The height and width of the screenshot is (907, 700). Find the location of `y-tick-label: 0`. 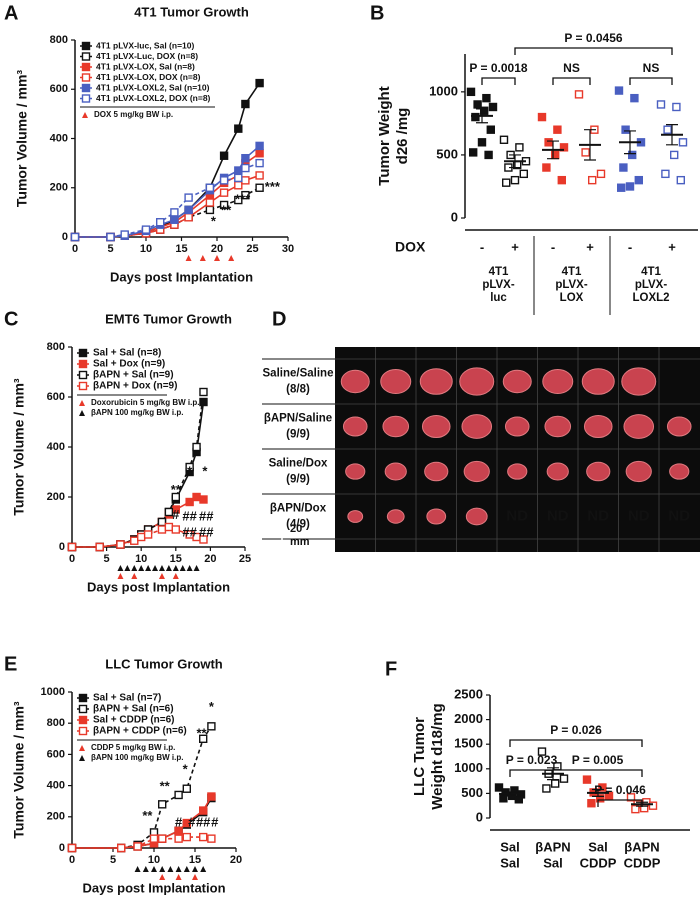

y-tick-label: 0 is located at coordinates (479, 816).